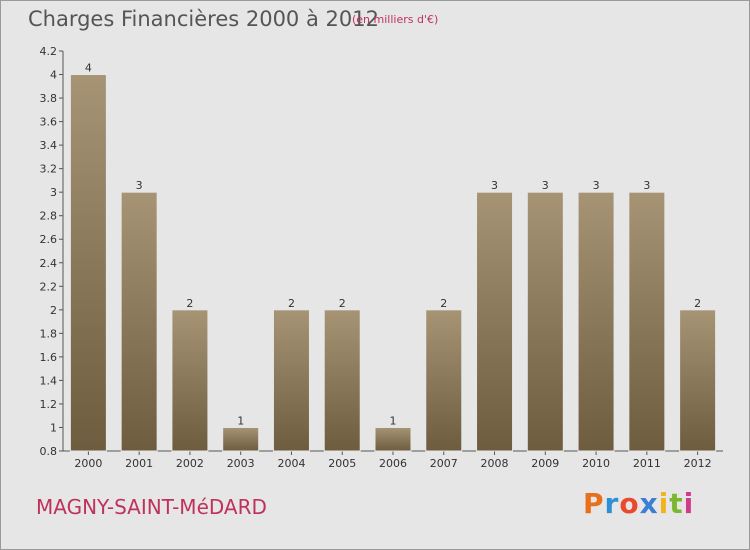 Image resolution: width=750 pixels, height=550 pixels. What do you see at coordinates (49, 263) in the screenshot?
I see `y-tick-label: 2.4` at bounding box center [49, 263].